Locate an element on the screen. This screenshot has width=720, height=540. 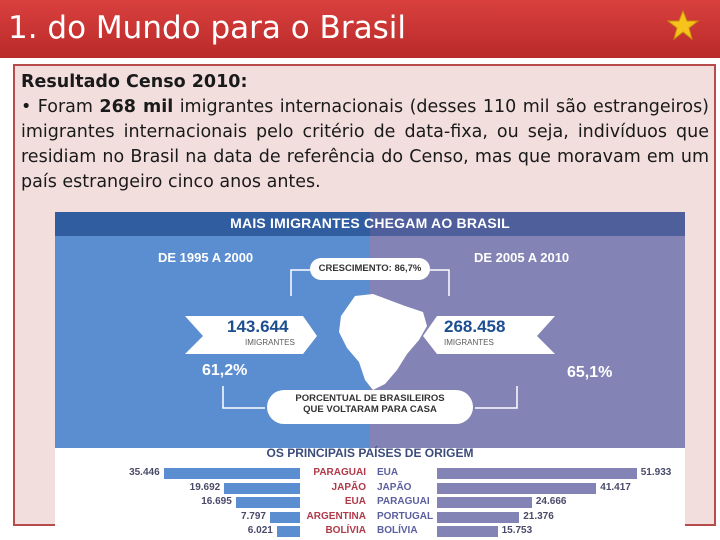
left-number-unit: IMIGRANTES is located at coordinates (270, 342).